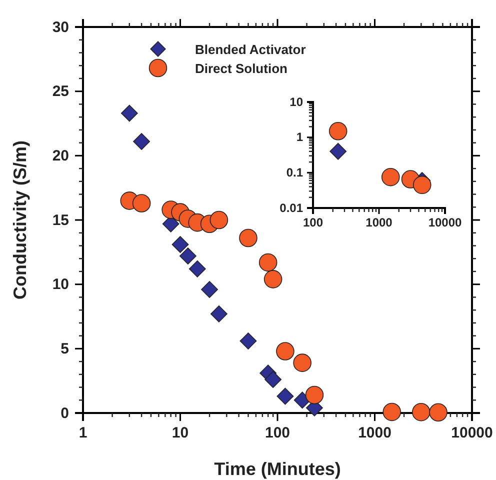  I want to click on y-tick-label: 30, so click(60, 27).